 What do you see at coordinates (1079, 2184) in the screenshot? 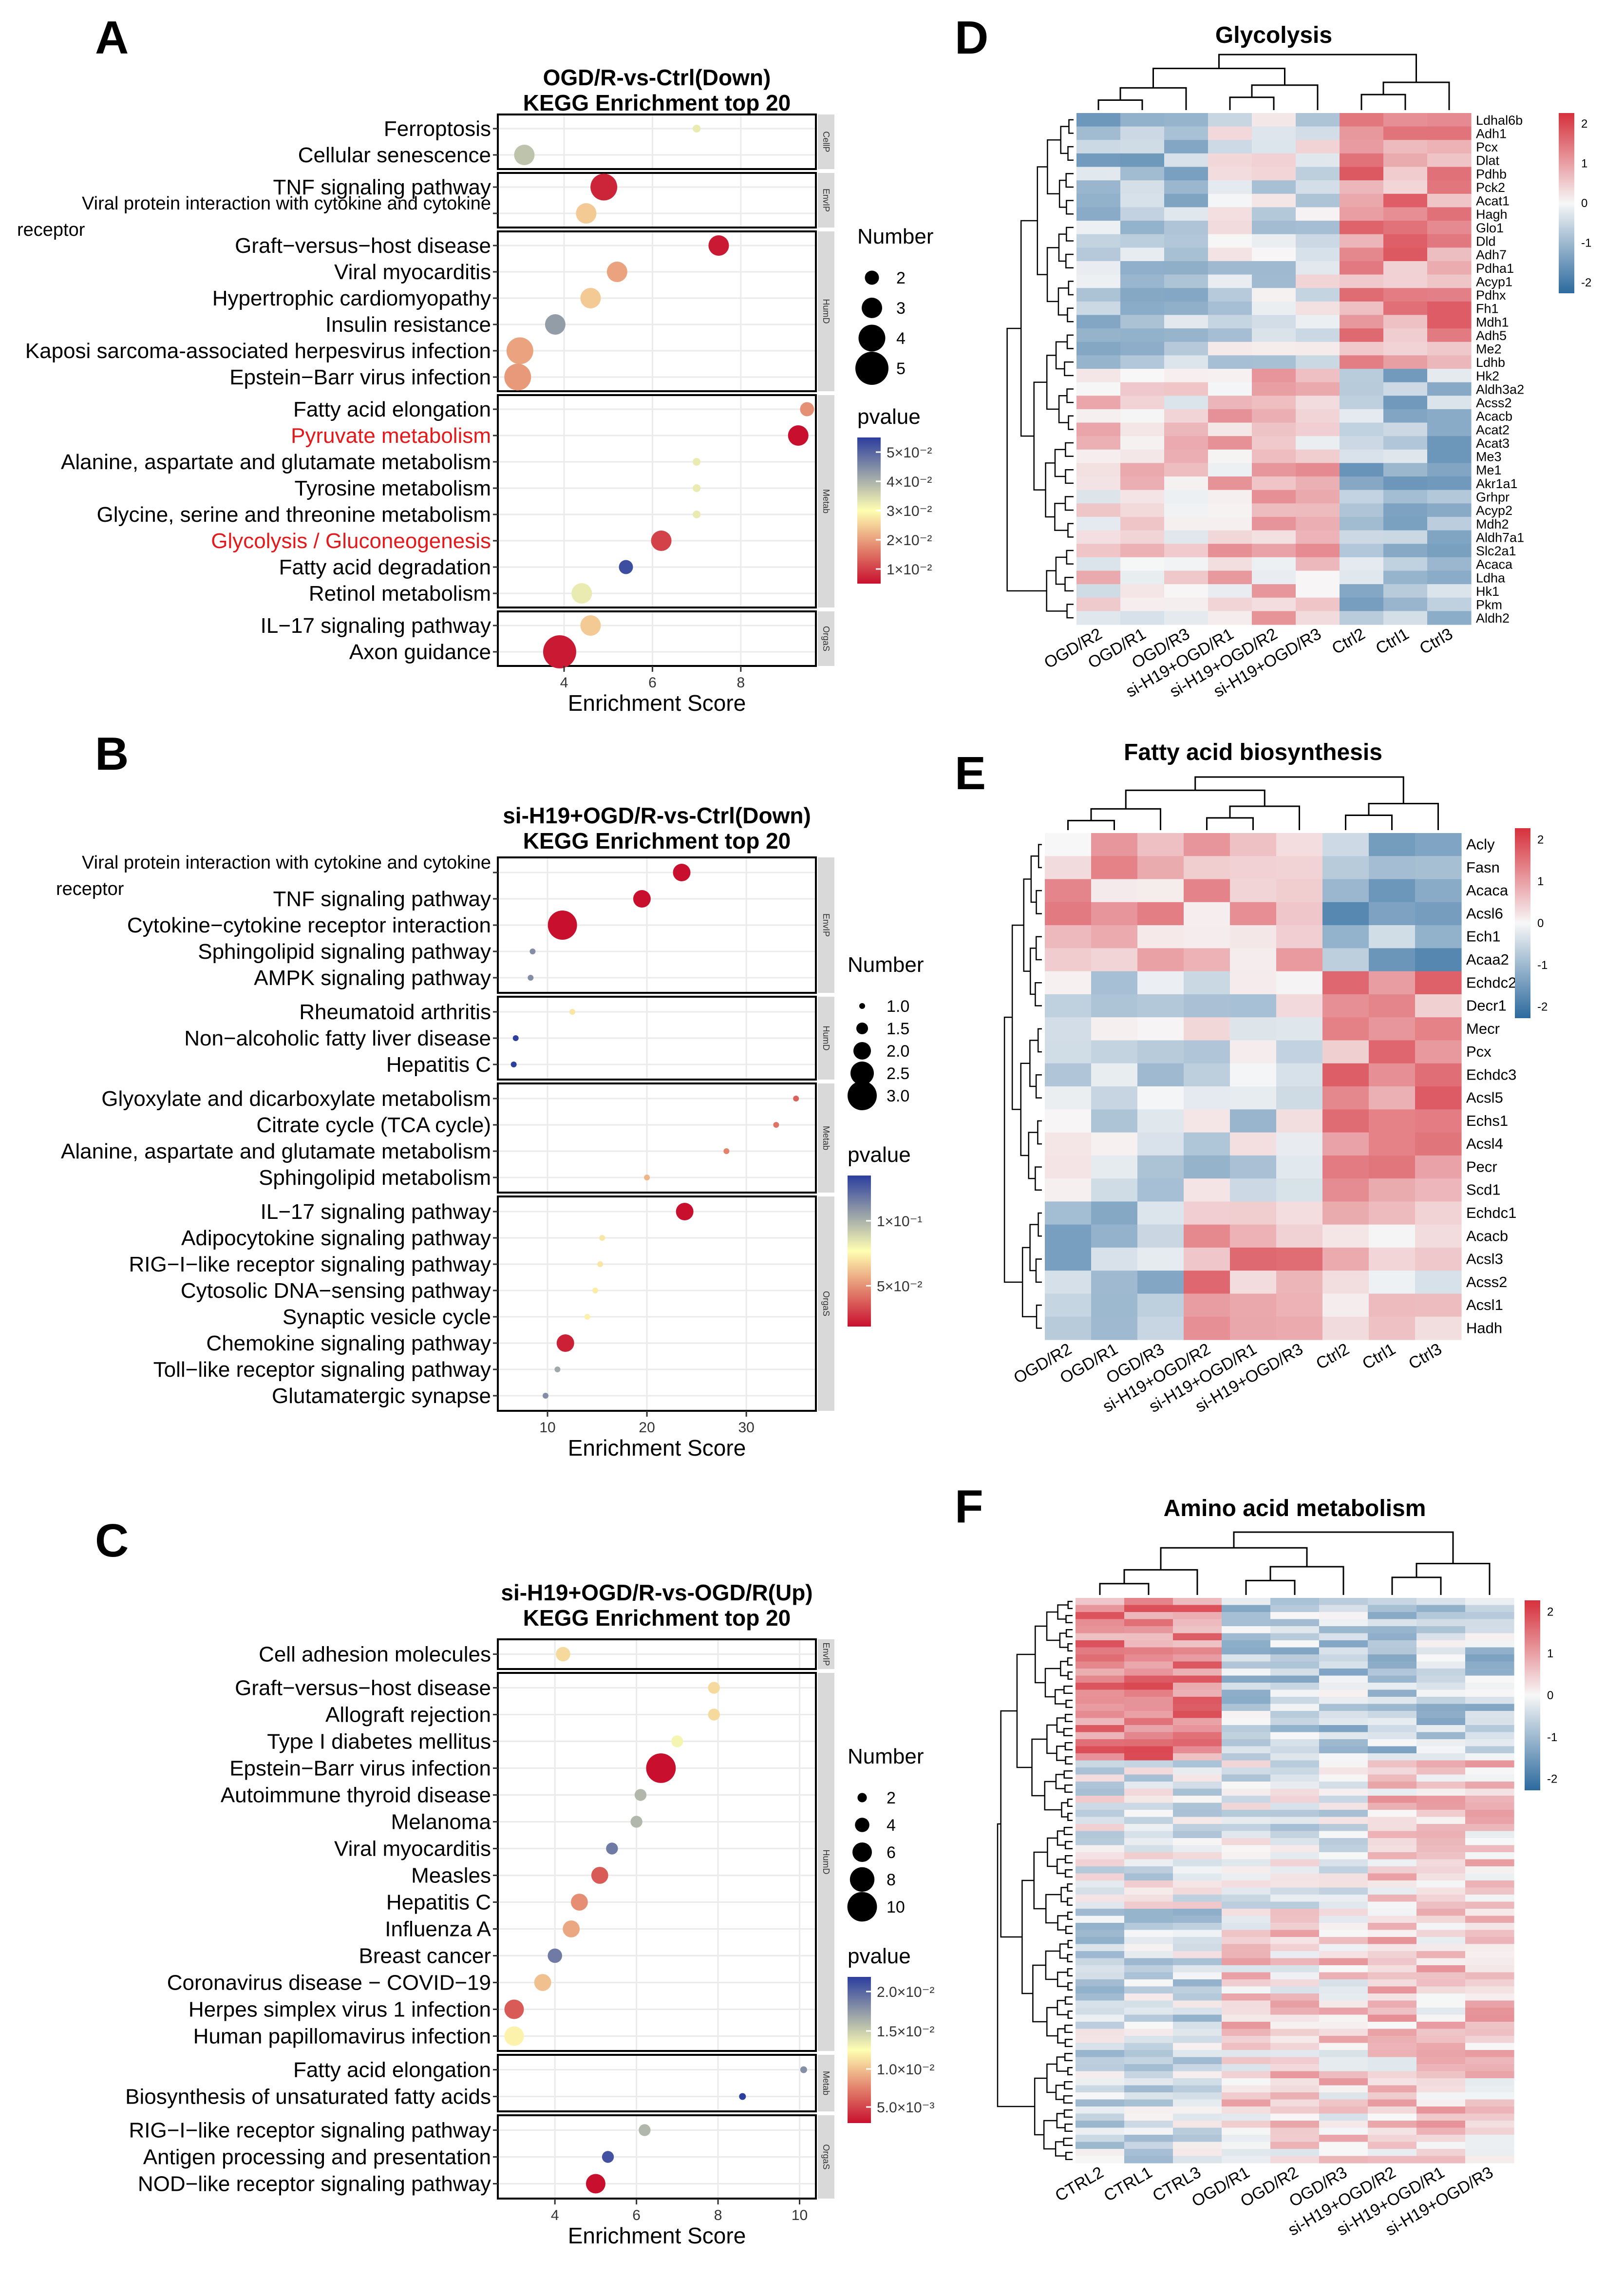
I see `column-label: CTRL2` at bounding box center [1079, 2184].